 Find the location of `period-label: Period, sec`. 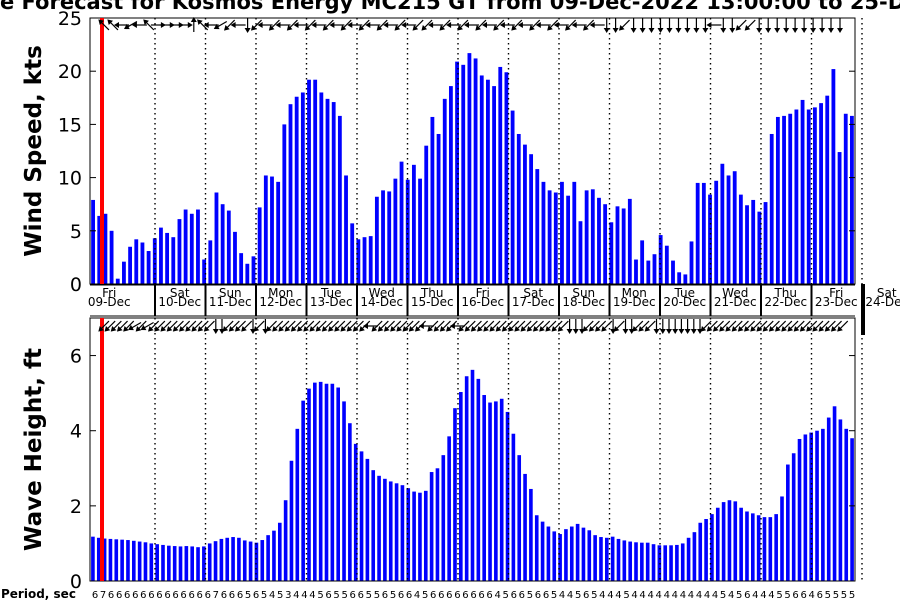

period-label: Period, sec is located at coordinates (38, 593).